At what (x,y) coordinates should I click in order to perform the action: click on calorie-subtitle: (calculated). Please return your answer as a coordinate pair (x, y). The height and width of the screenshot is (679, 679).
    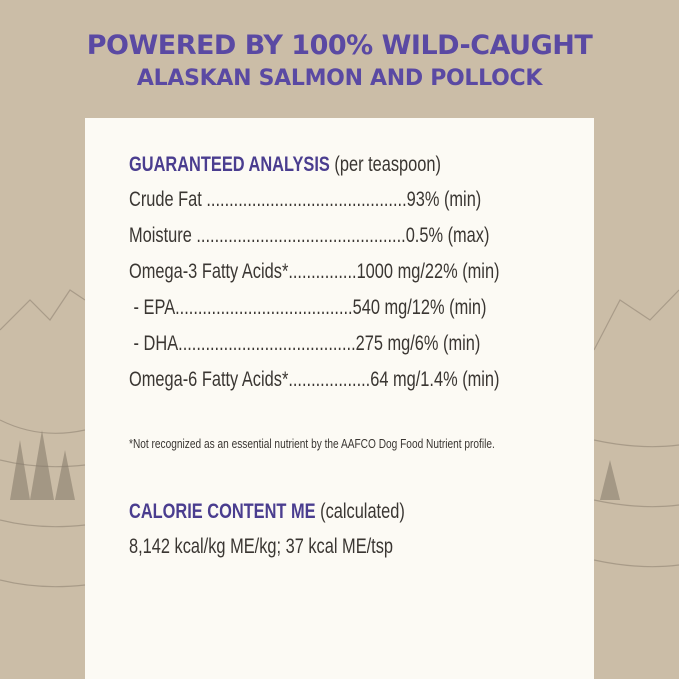
    Looking at the image, I should click on (362, 511).